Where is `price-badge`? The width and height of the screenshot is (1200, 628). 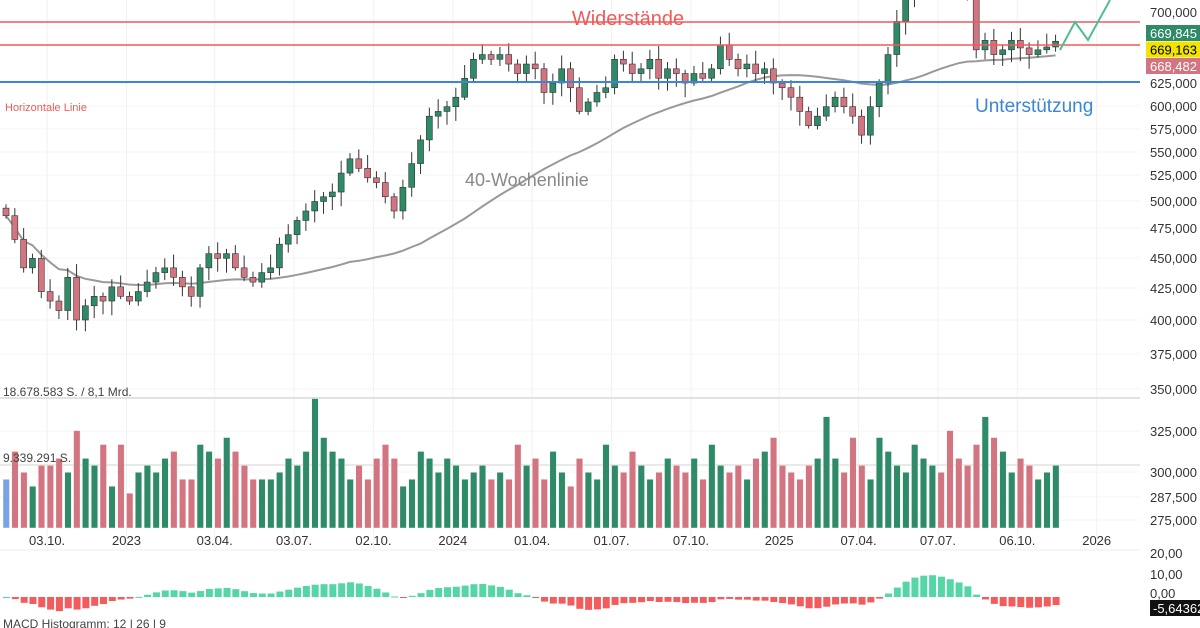
price-badge is located at coordinates (1173, 66).